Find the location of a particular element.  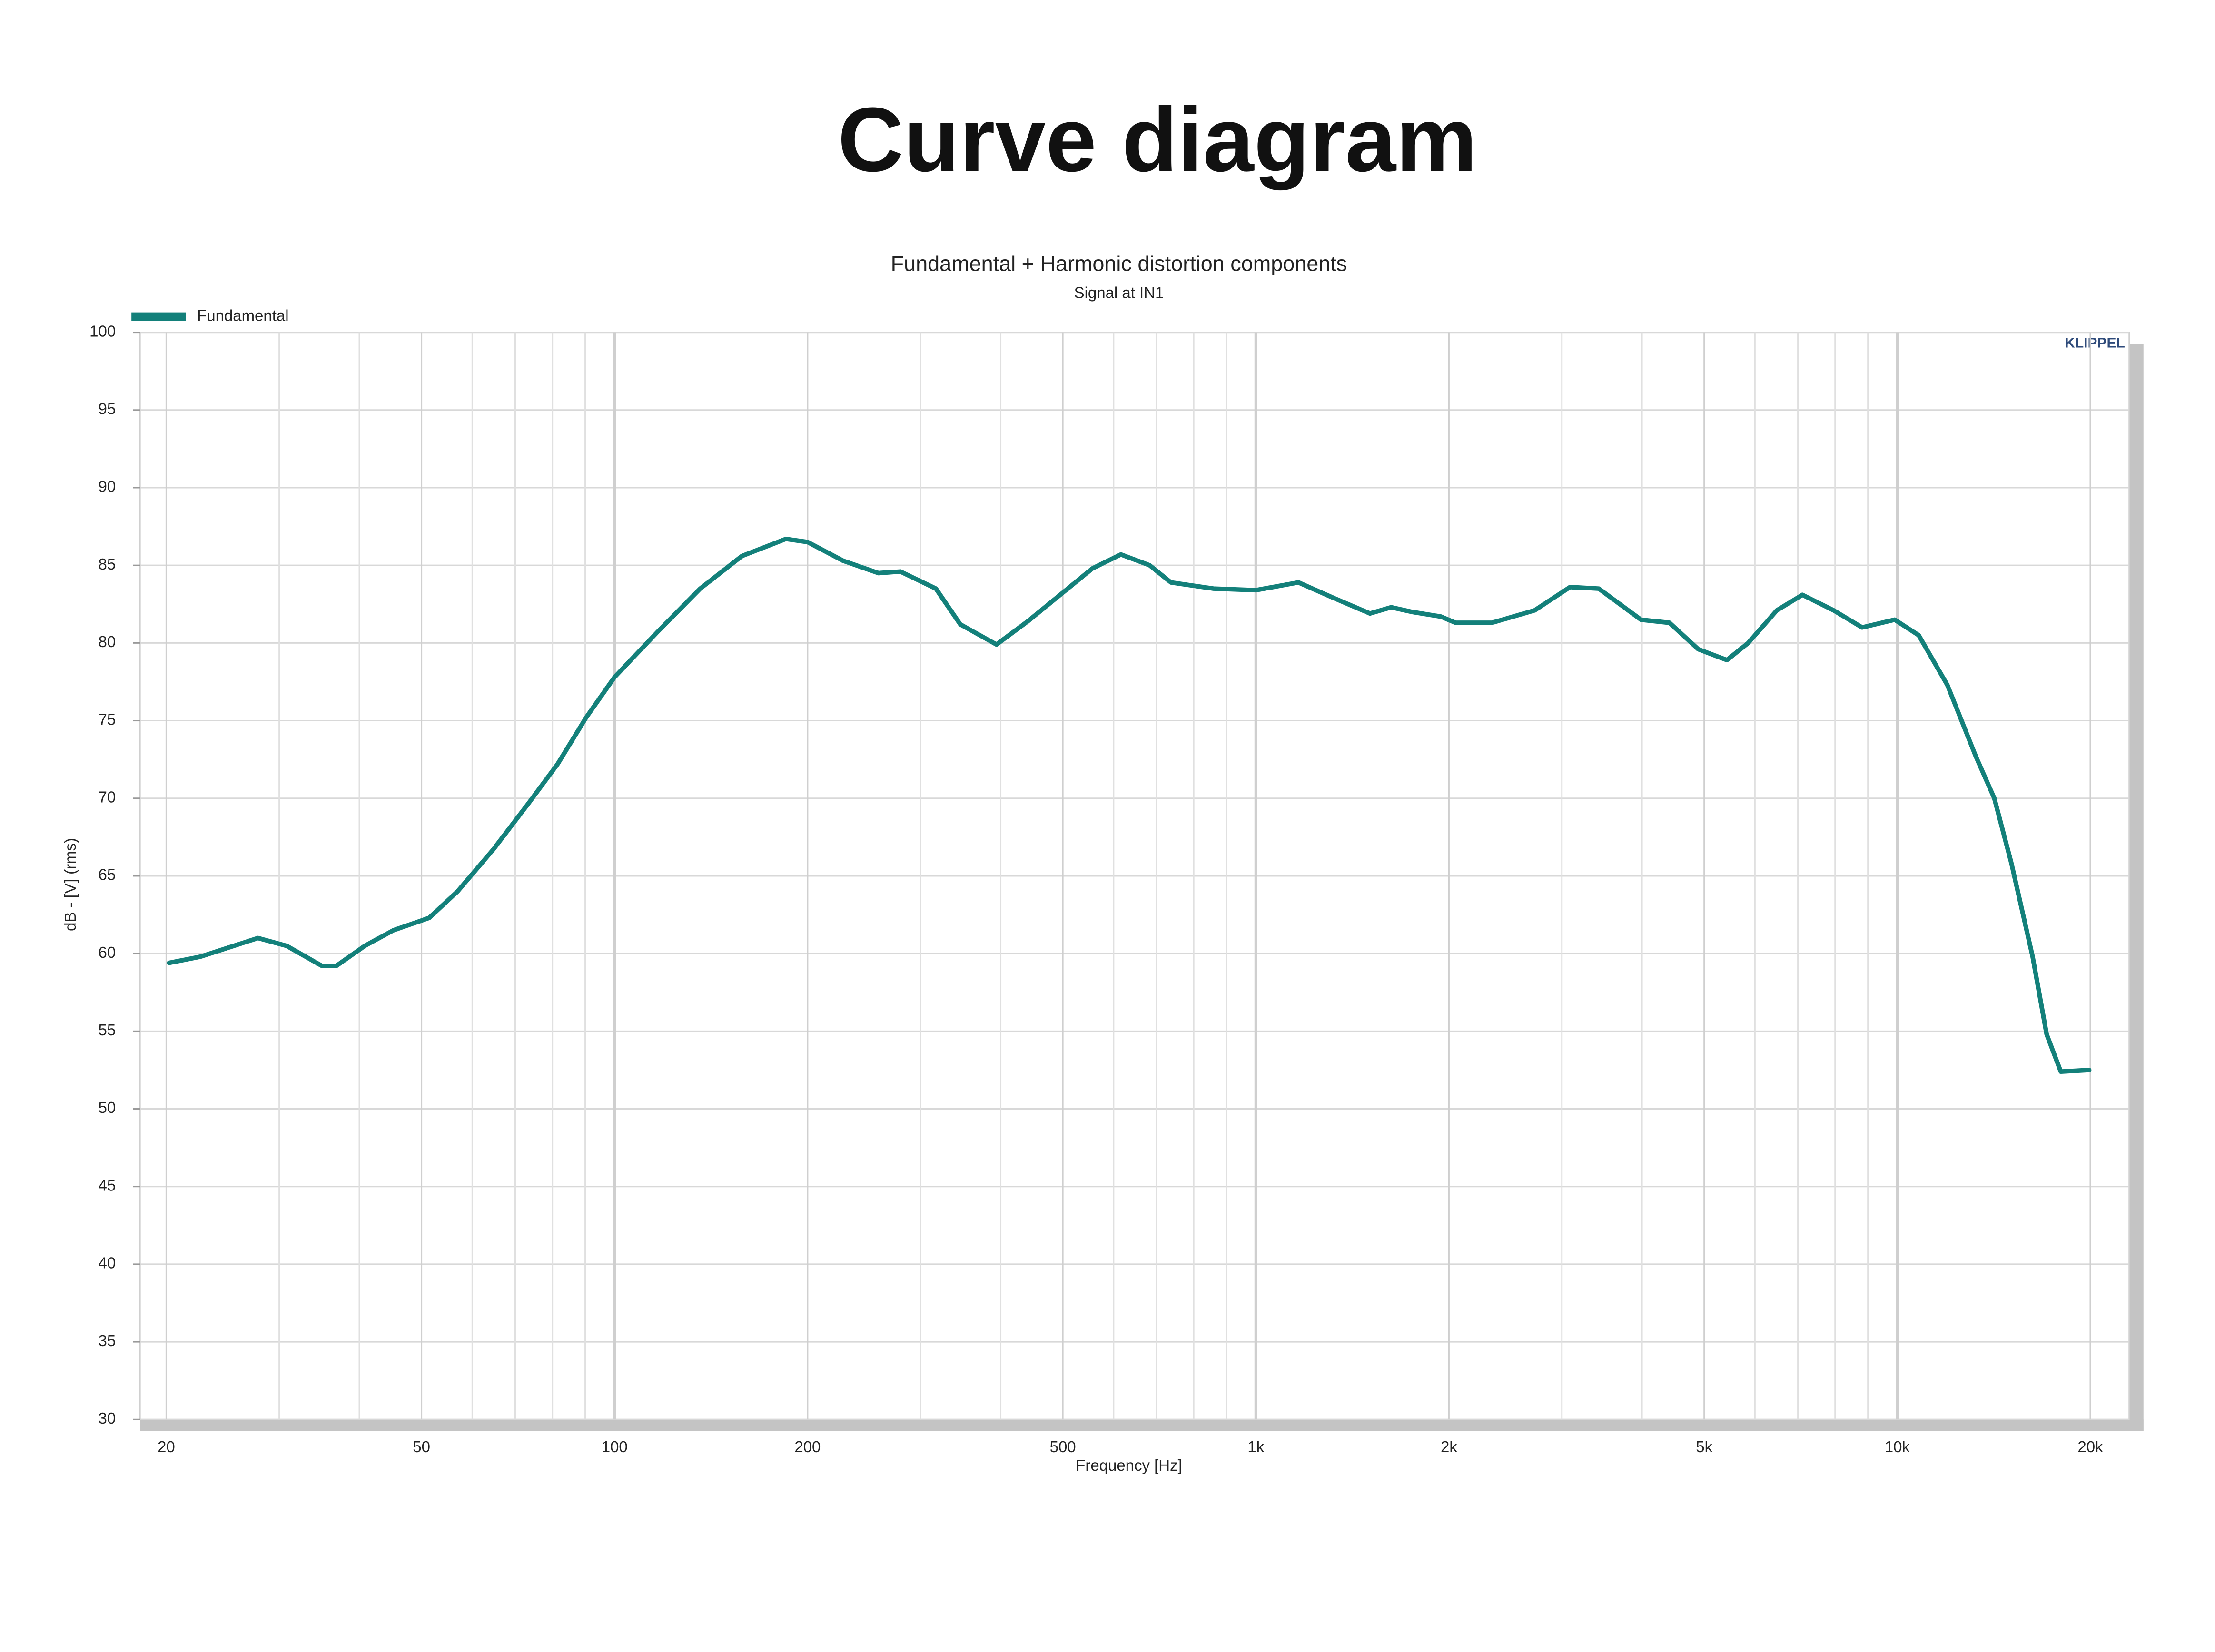

page-header: Curve diagram is located at coordinates (1157, 139).